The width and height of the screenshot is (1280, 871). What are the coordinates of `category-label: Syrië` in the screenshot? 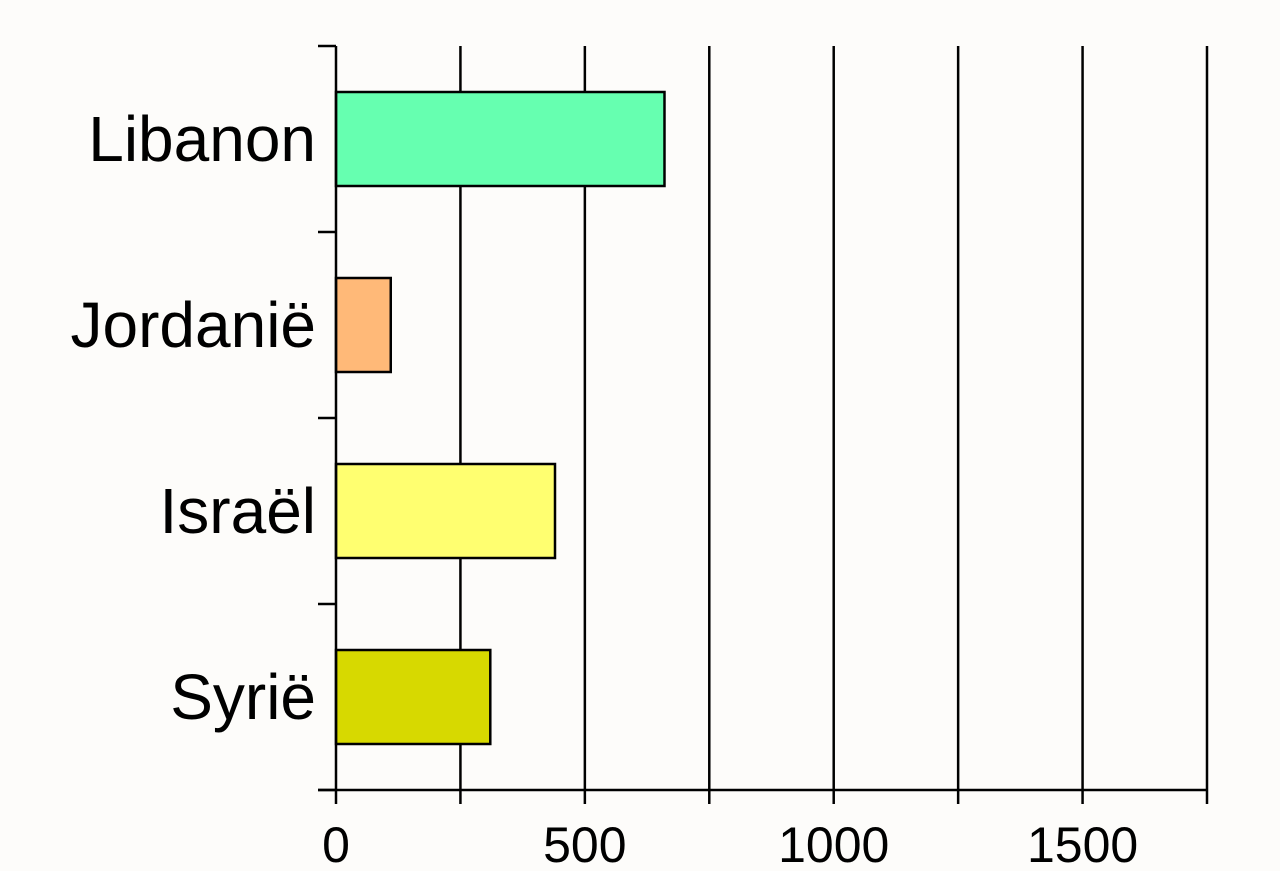 It's located at (243, 697).